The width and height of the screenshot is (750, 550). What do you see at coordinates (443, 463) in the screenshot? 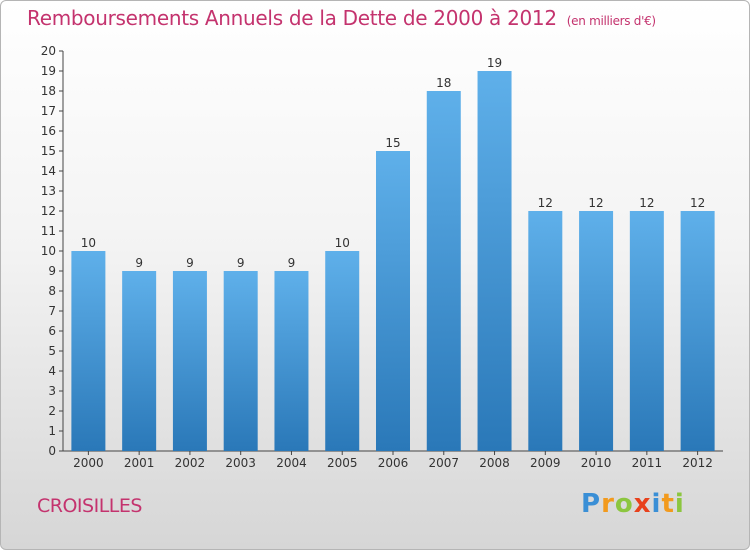
I see `x-tick-label: 2007` at bounding box center [443, 463].